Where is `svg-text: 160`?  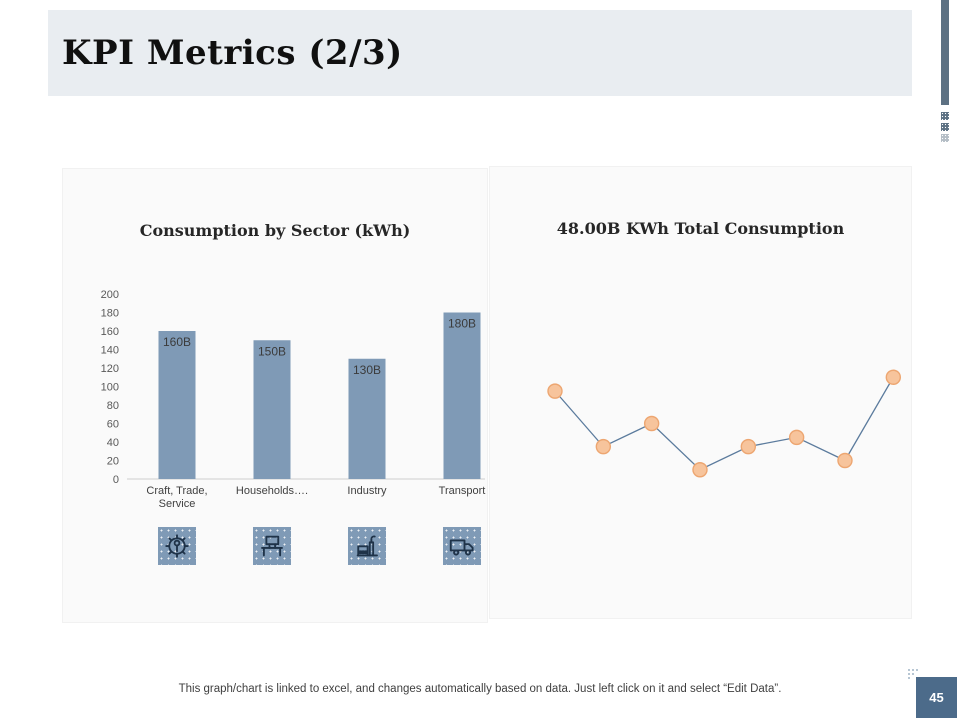 svg-text: 160 is located at coordinates (110, 332).